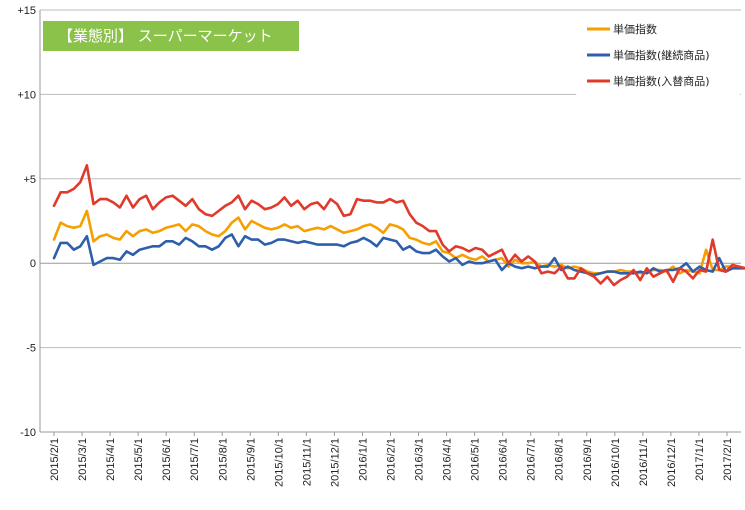  What do you see at coordinates (167, 459) in the screenshot?
I see `x-tick-label: 2015/6/1` at bounding box center [167, 459].